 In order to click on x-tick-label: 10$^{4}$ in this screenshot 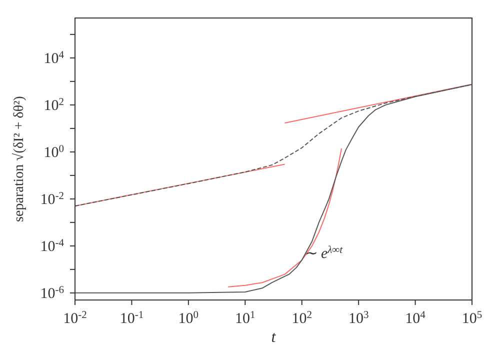, I will do `click(415, 318)`.